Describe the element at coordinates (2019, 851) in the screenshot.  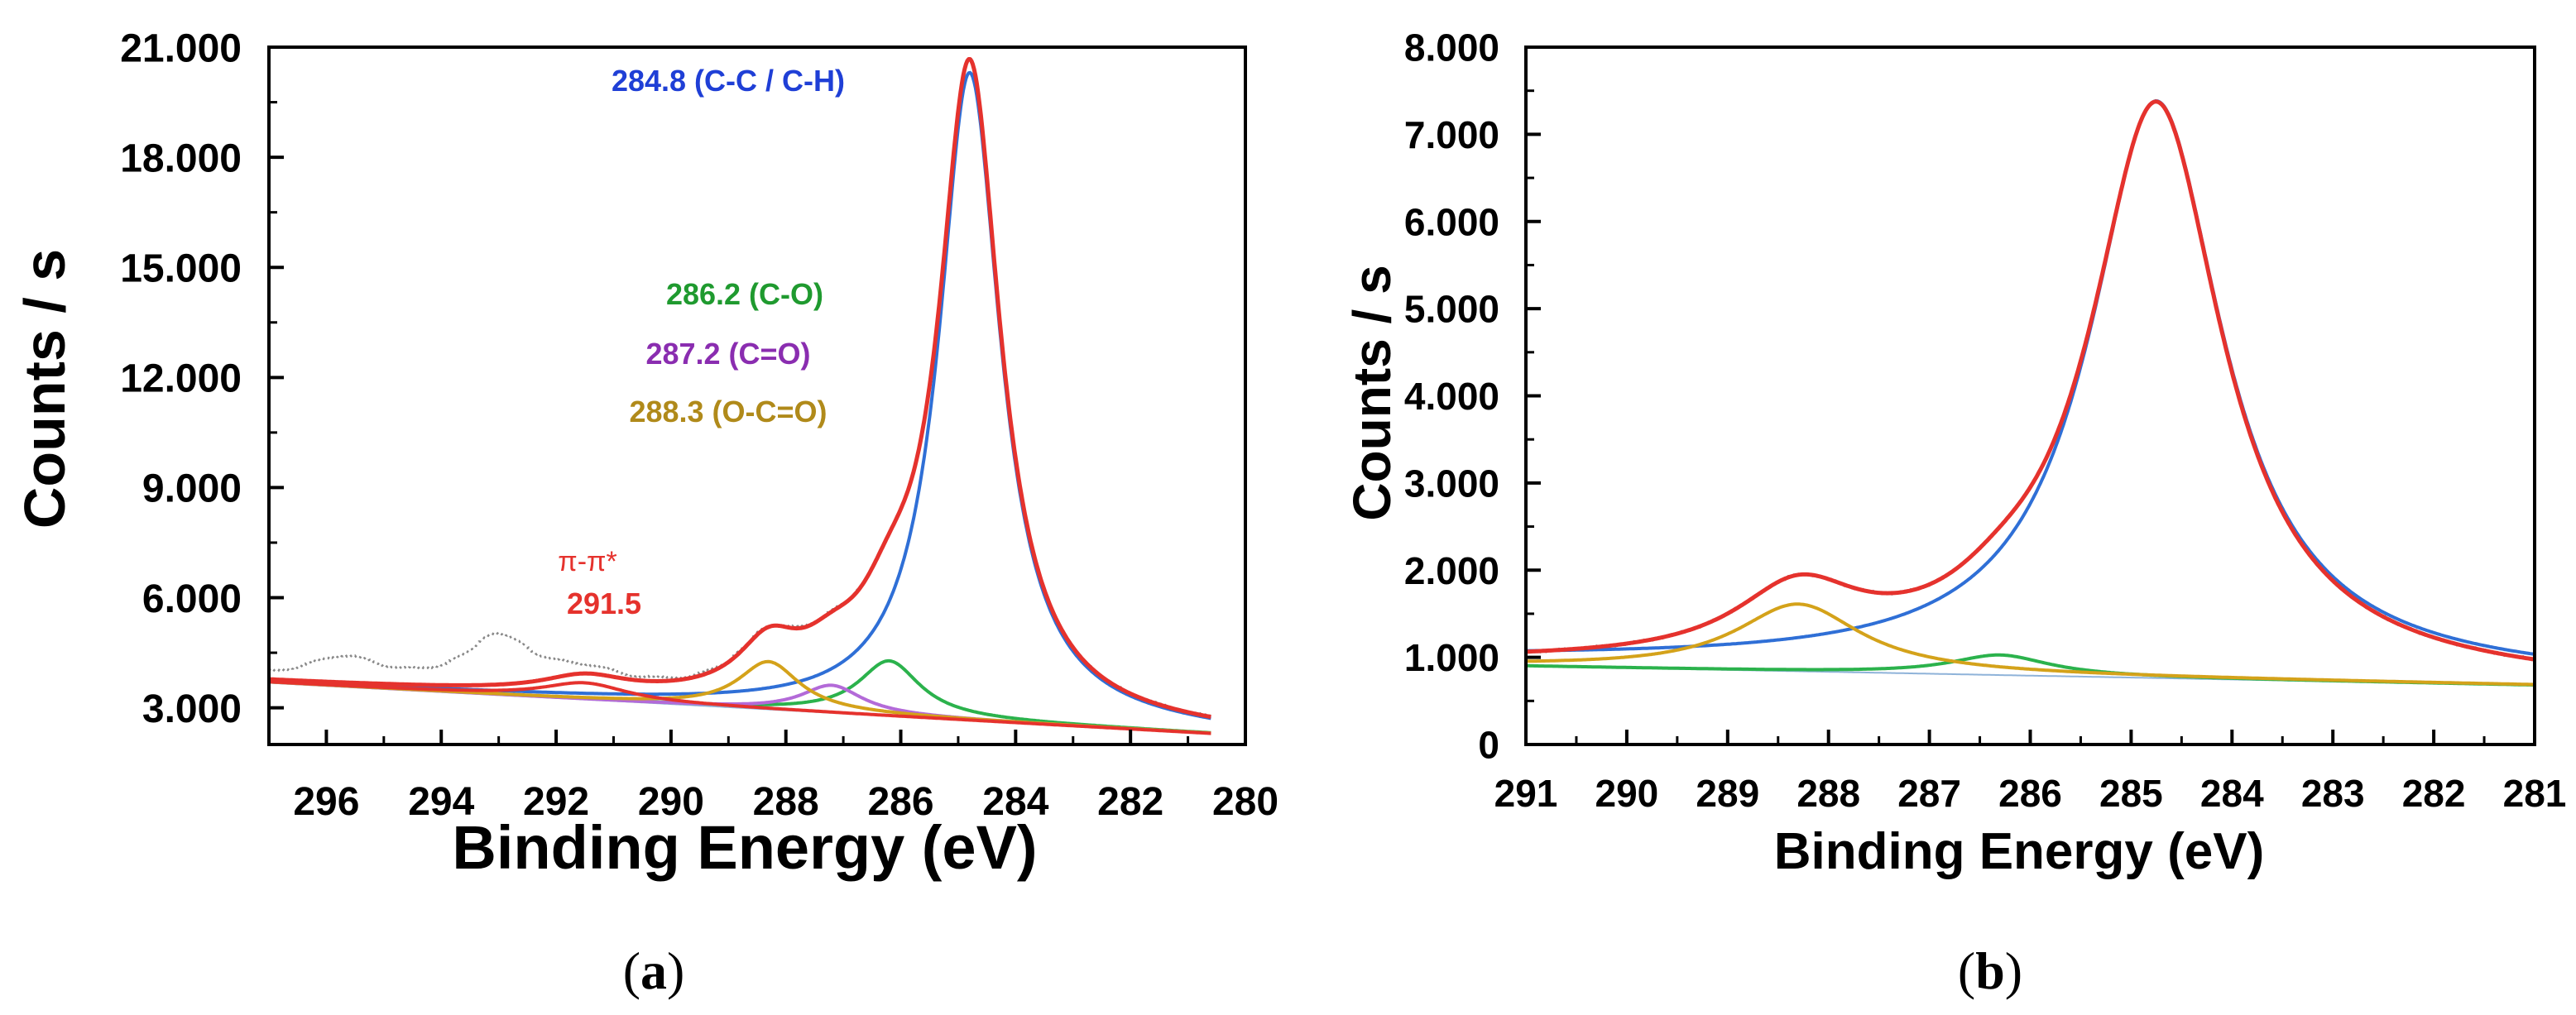
I see `panel-b-x-axis-title: Binding Energy (eV)` at that location.